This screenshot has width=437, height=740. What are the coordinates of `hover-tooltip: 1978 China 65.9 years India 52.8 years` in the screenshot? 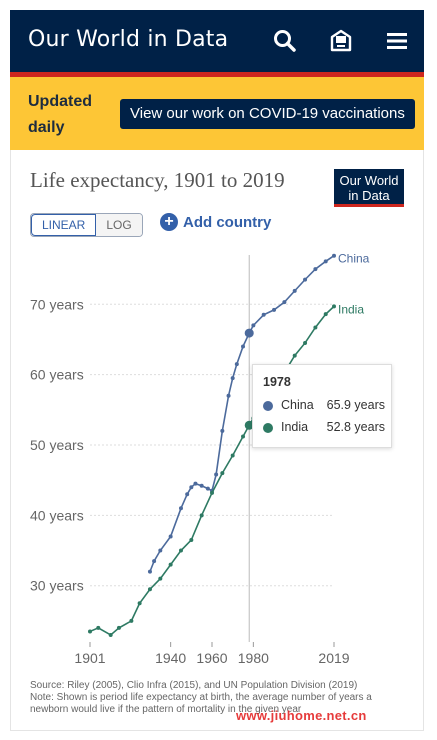 It's located at (322, 406).